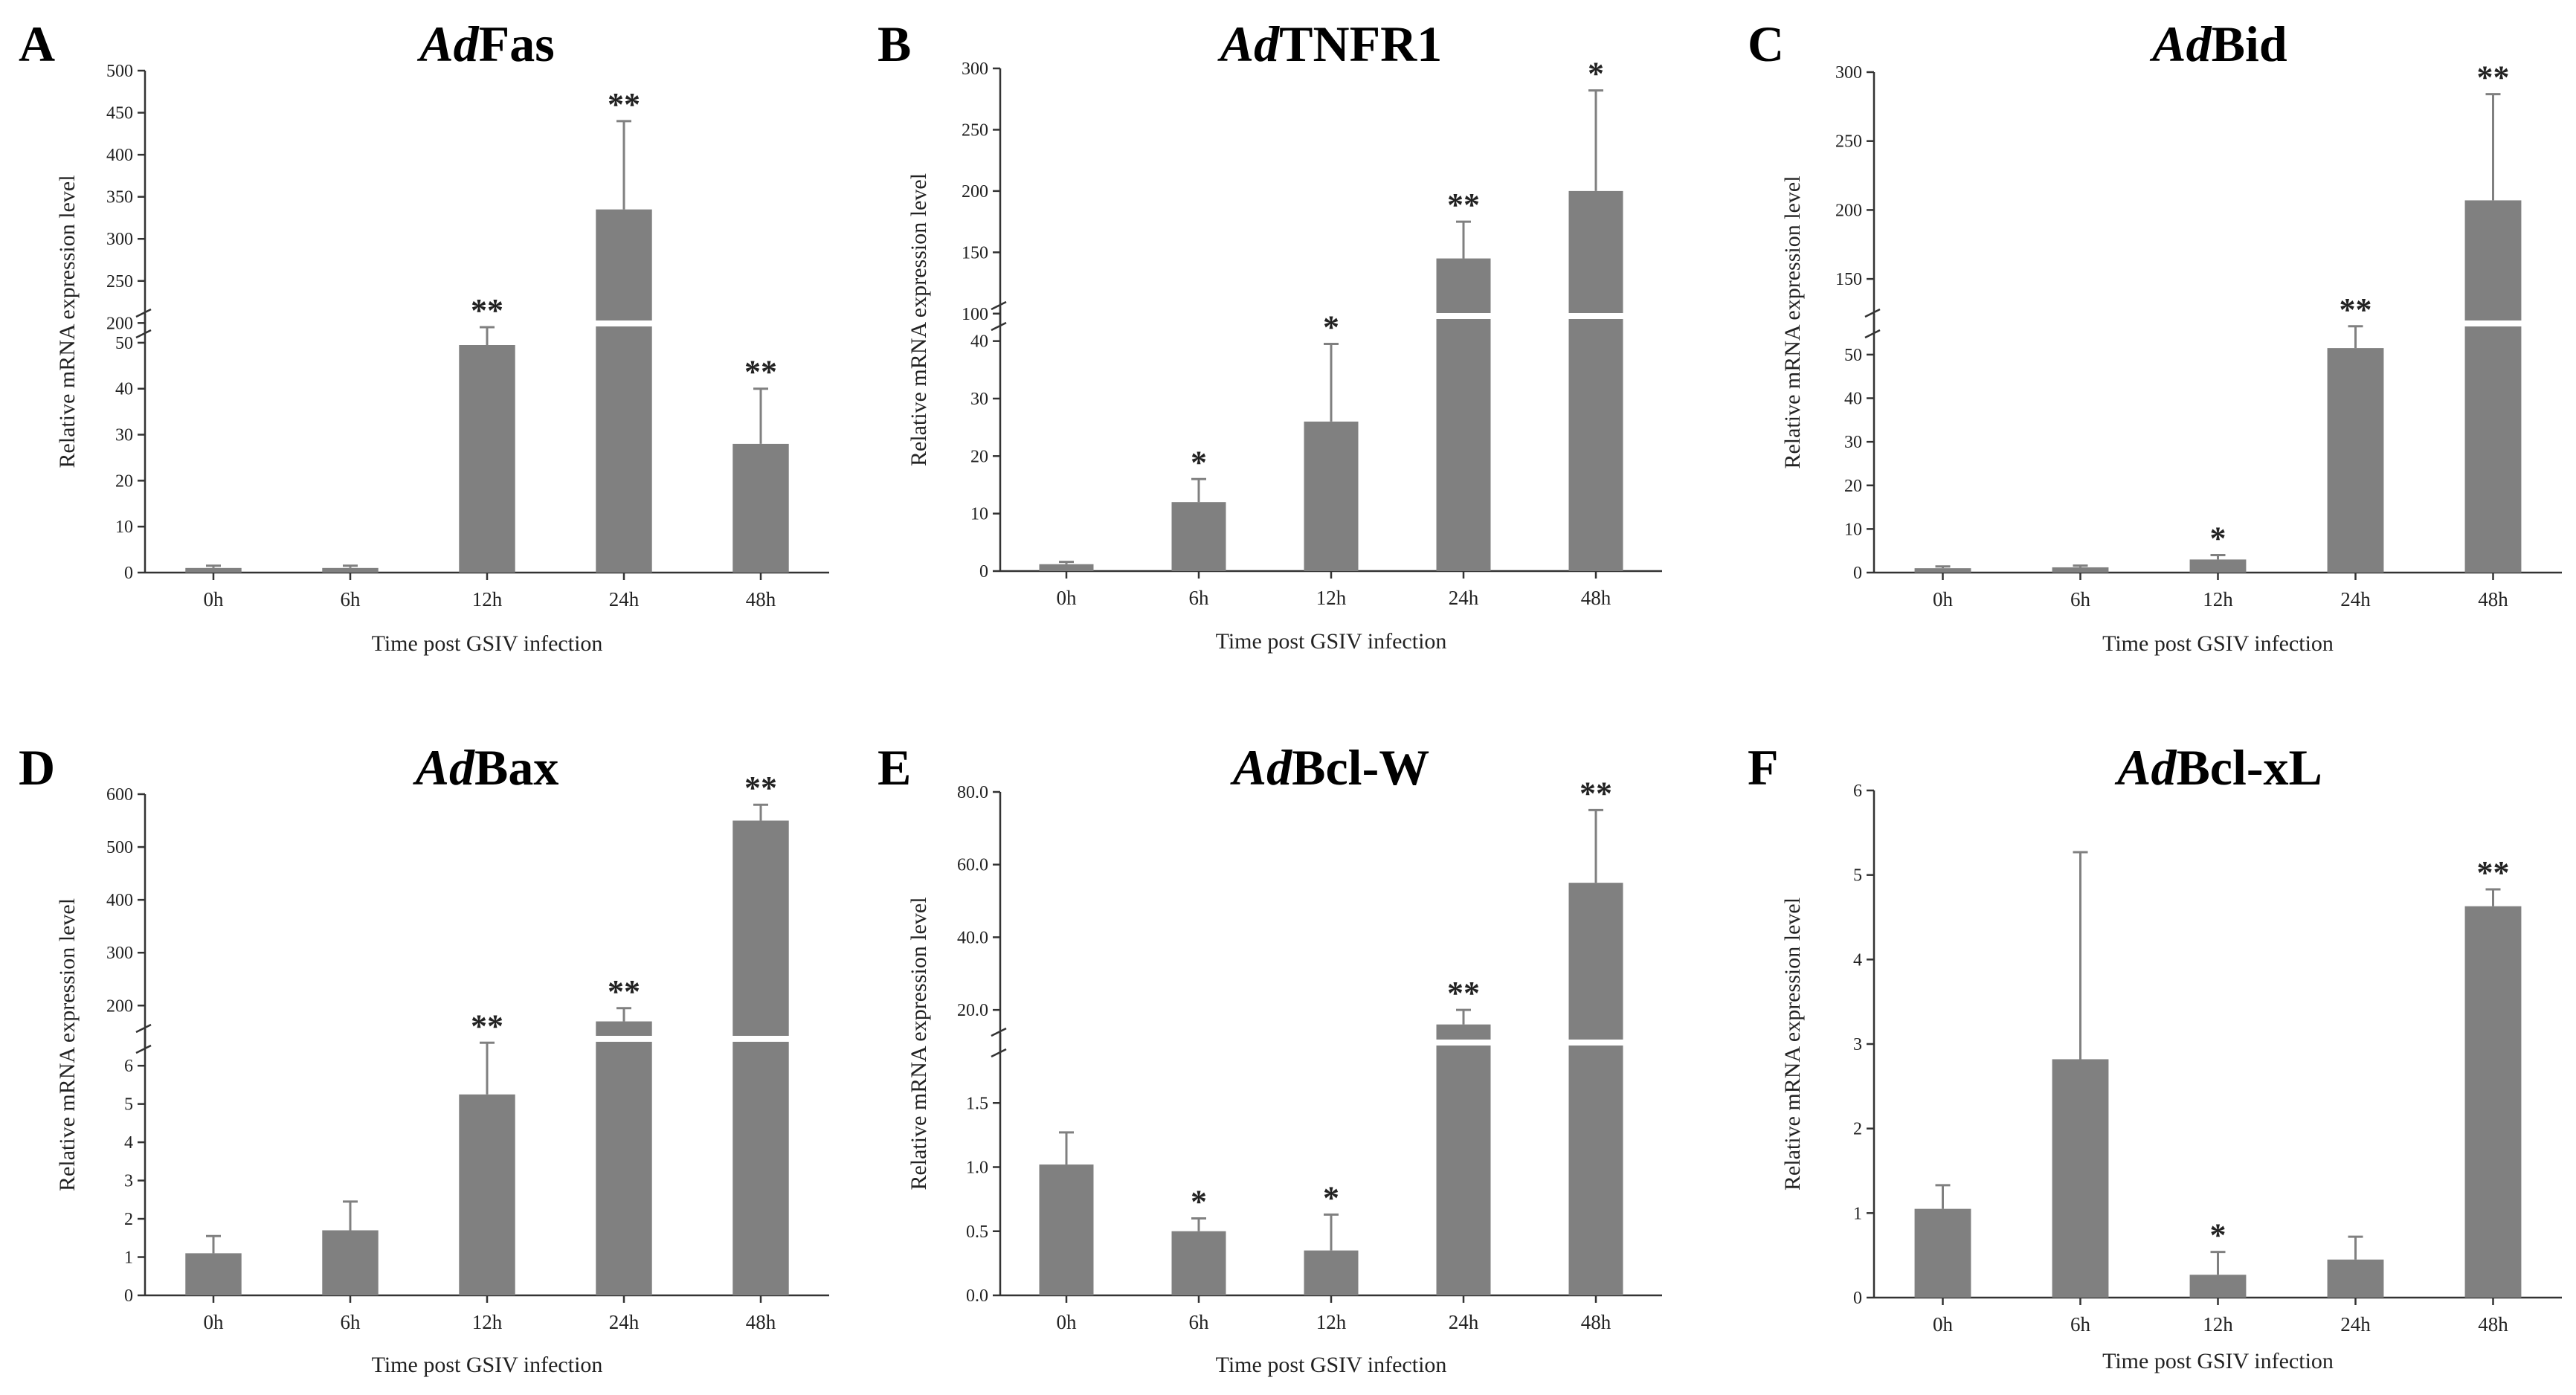  What do you see at coordinates (517, 44) in the screenshot?
I see `chart-title-suffix: Fas` at bounding box center [517, 44].